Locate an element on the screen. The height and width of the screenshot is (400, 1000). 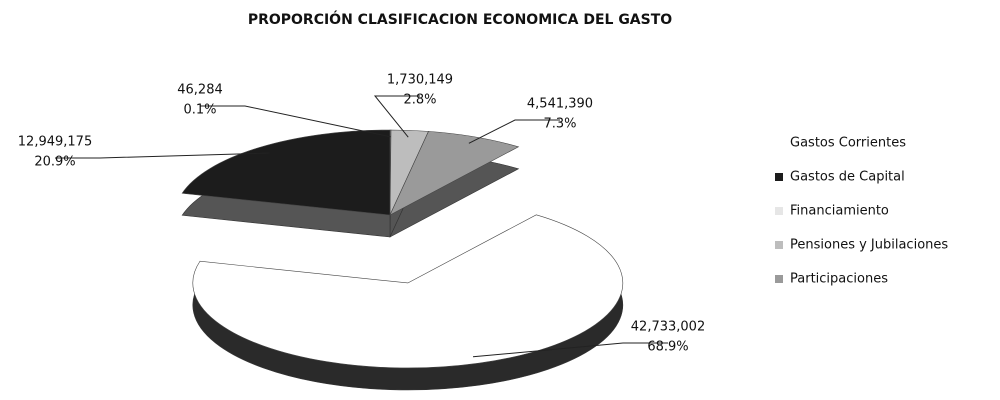
legend-label: Gastos Corrientes is located at coordinates (848, 143).